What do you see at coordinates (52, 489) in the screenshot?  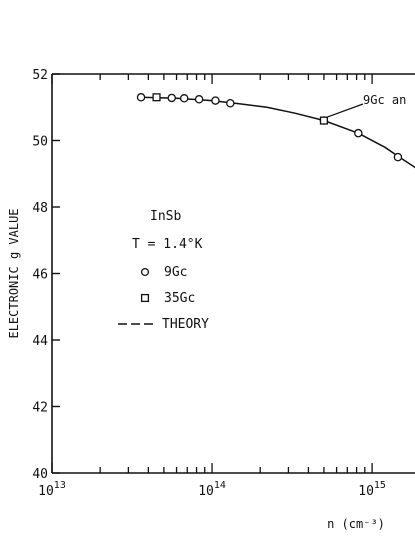 I see `x-tick-label: 1013` at bounding box center [52, 489].